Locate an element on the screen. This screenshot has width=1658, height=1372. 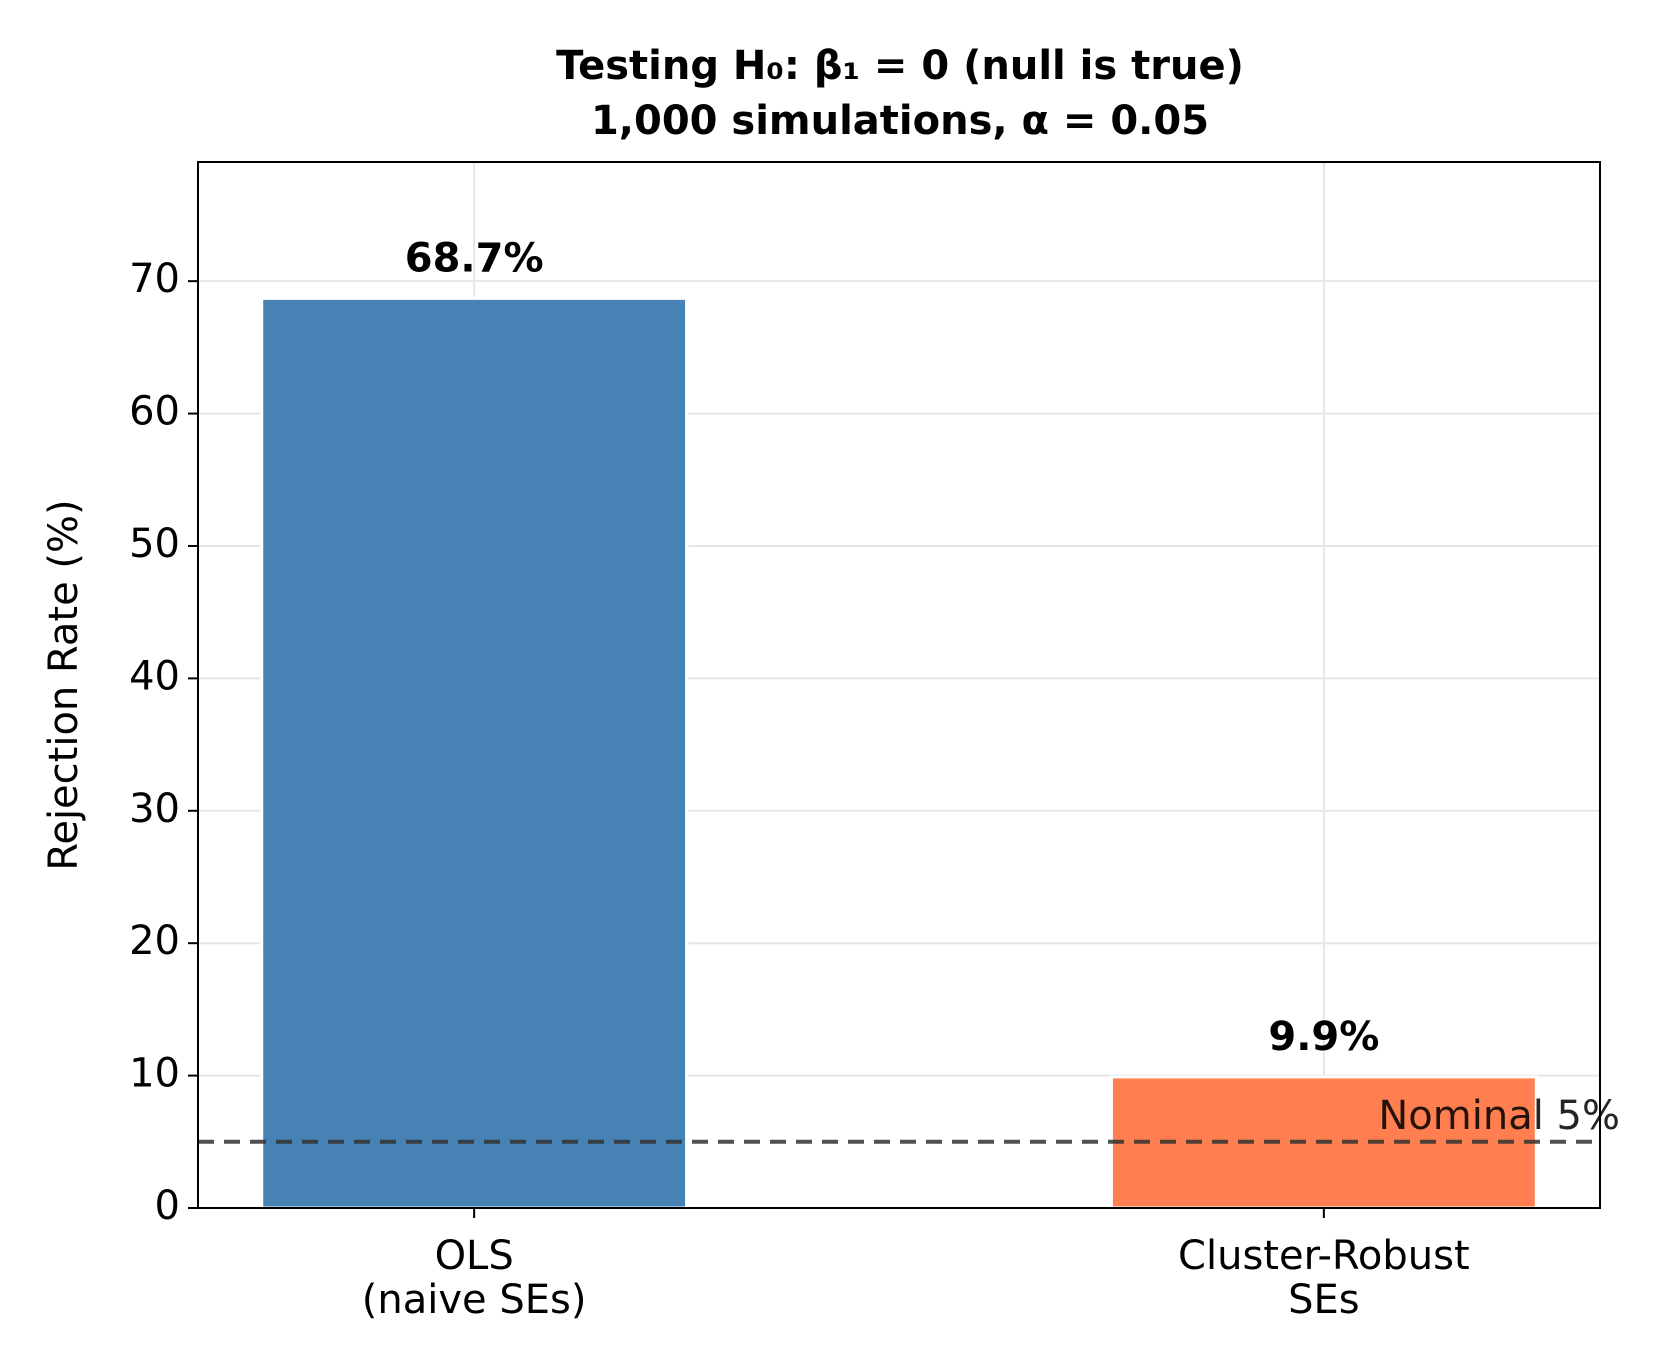
chart-title: Testing H₀: β₁ = 0 (null is true) is located at coordinates (900, 66).